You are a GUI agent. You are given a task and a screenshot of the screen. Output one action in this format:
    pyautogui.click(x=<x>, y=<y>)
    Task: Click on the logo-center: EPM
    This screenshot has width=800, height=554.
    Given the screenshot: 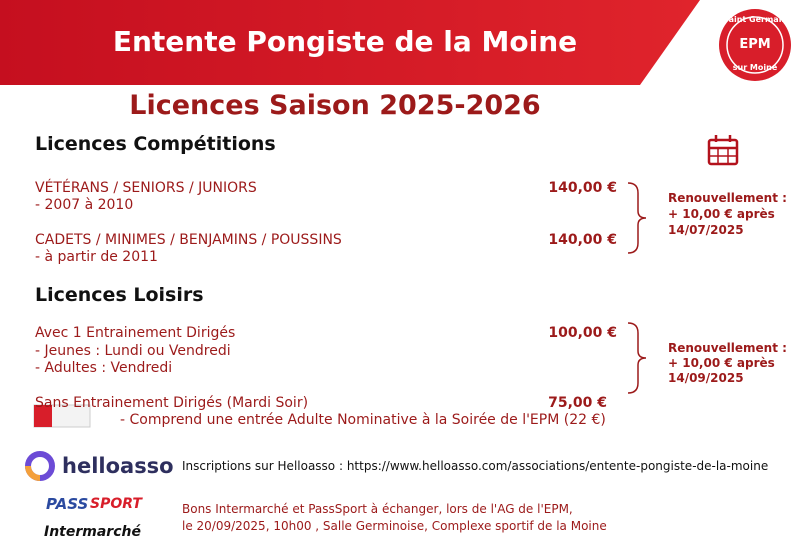 What is the action you would take?
    pyautogui.click(x=755, y=44)
    